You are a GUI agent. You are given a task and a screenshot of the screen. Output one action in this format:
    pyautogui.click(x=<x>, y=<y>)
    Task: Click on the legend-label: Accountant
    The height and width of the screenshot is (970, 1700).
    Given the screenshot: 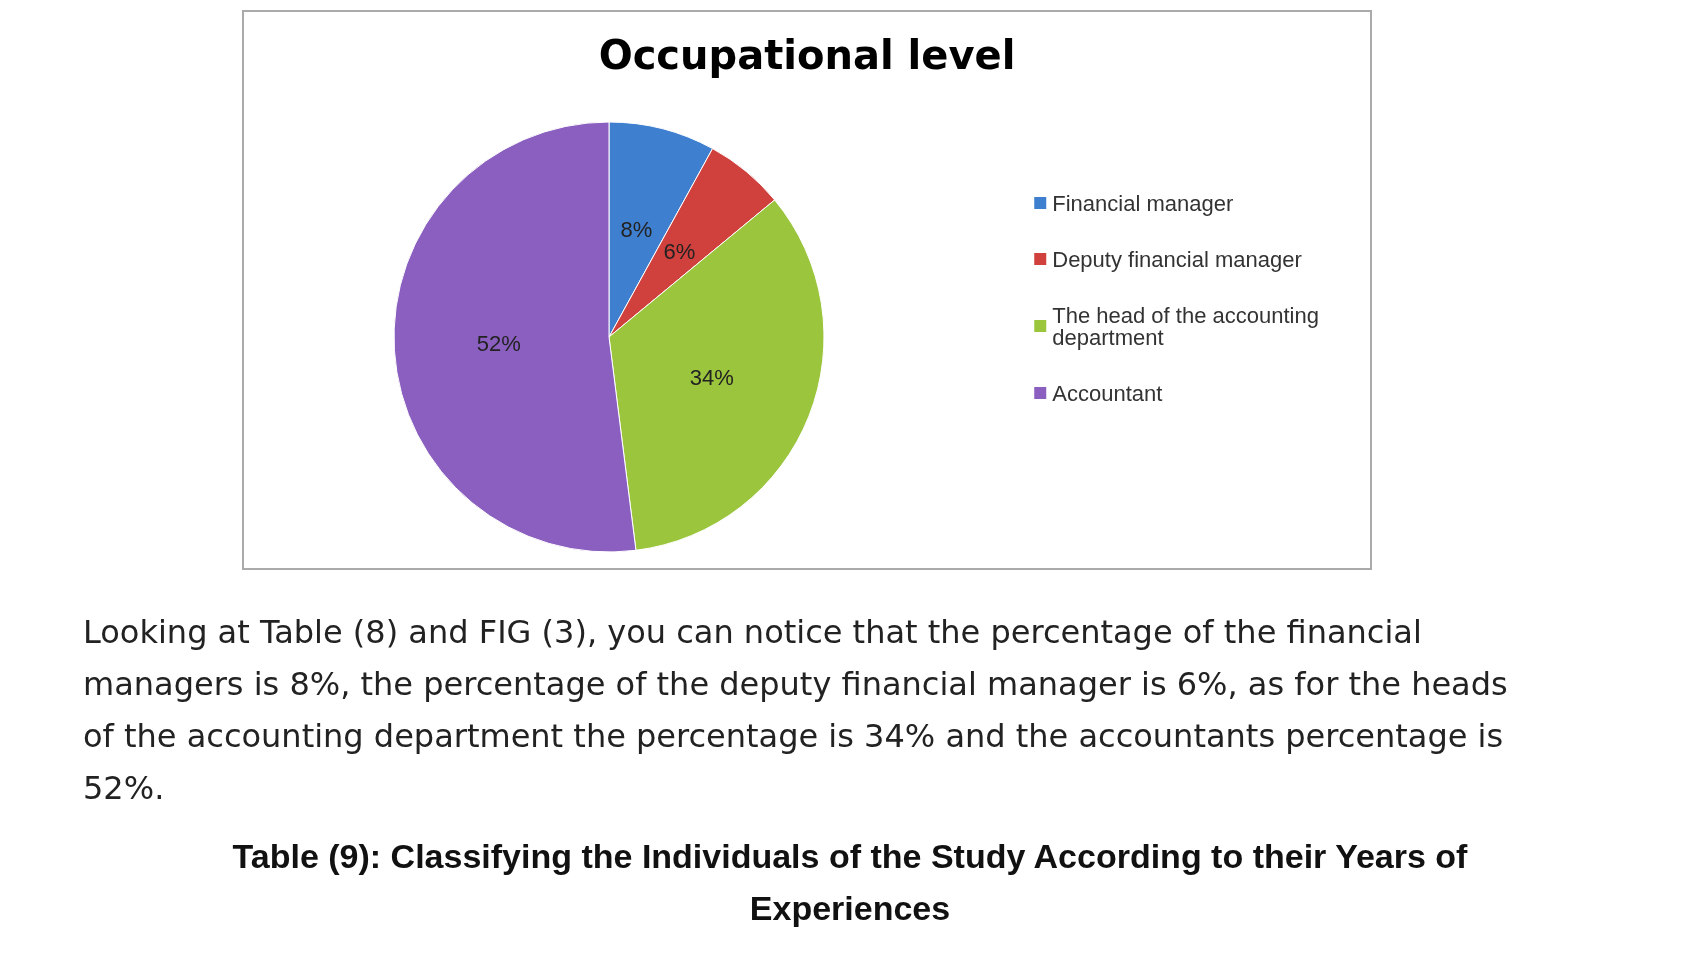 What is the action you would take?
    pyautogui.click(x=1107, y=393)
    